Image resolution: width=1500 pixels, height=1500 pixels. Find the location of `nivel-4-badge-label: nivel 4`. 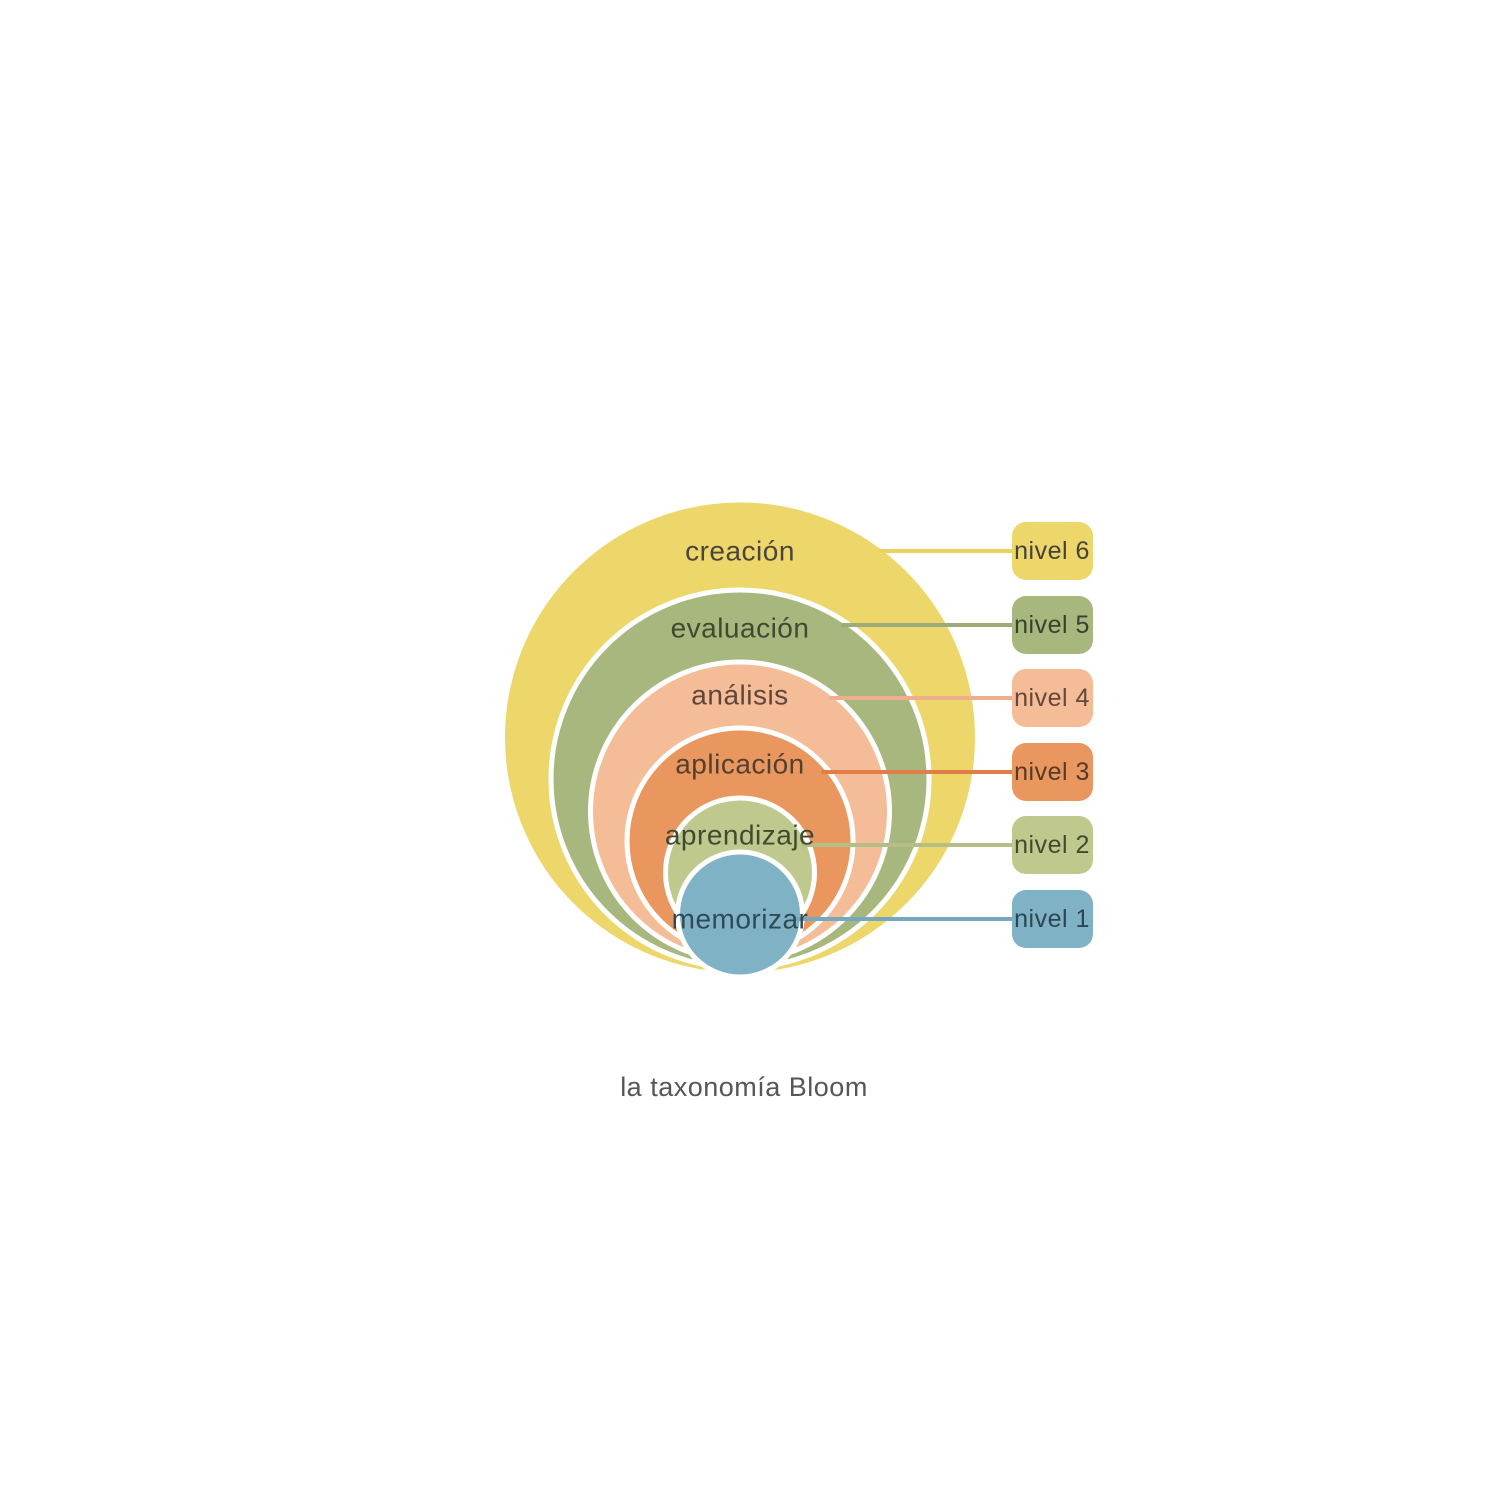

nivel-4-badge-label: nivel 4 is located at coordinates (1052, 698).